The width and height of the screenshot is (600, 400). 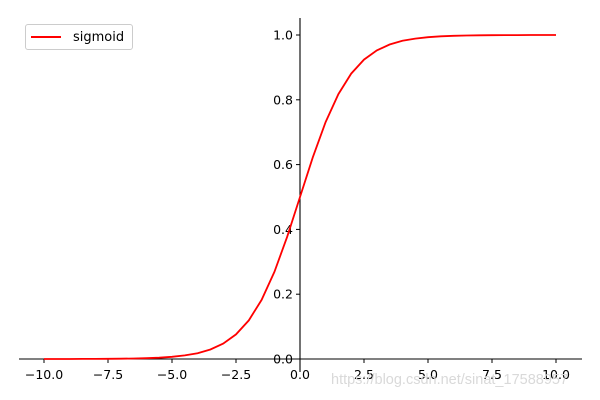 I want to click on y-tick-label: 1.0, so click(x=283, y=35).